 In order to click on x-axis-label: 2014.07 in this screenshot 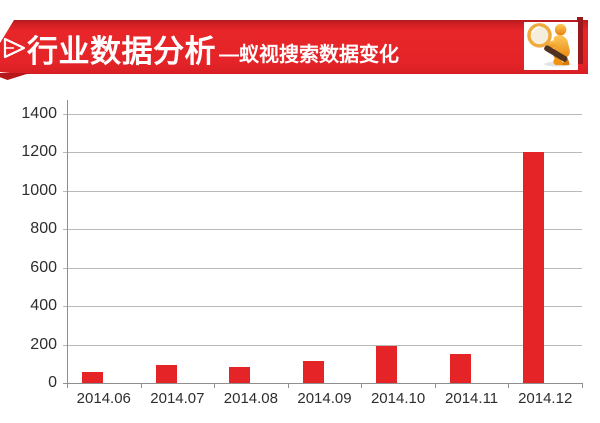, I will do `click(177, 398)`.